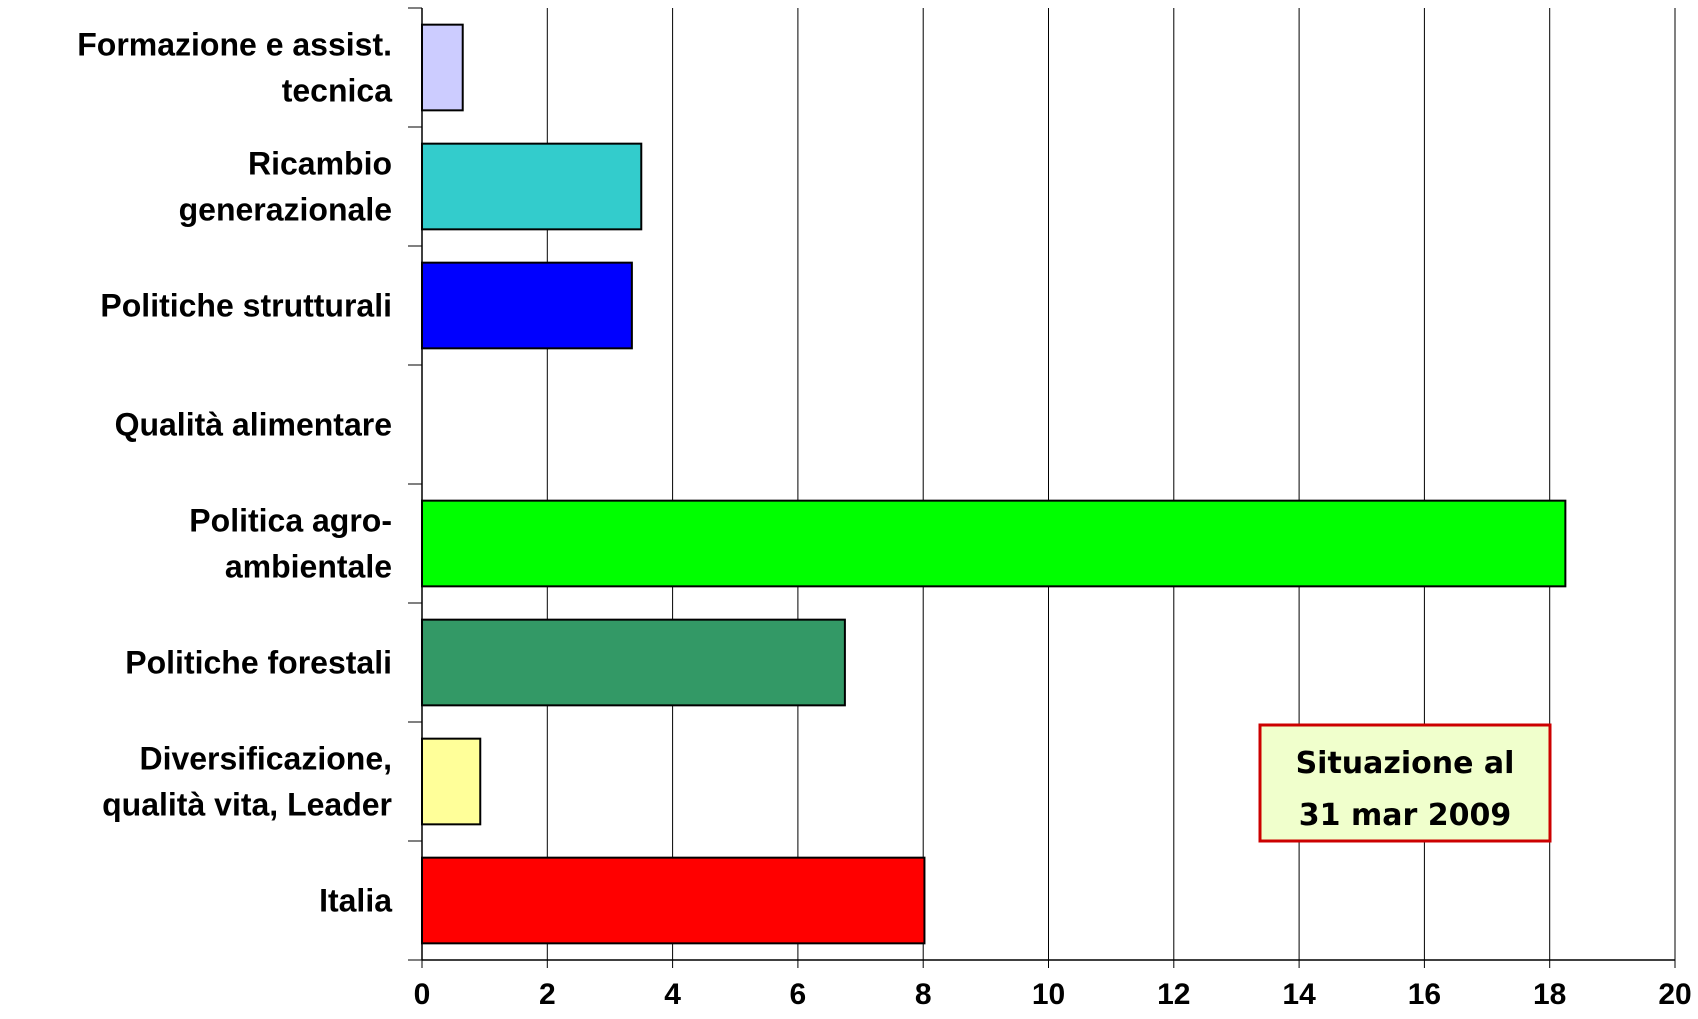 This screenshot has width=1698, height=1019. Describe the element at coordinates (355, 901) in the screenshot. I see `category-label-7-0: Italia` at that location.